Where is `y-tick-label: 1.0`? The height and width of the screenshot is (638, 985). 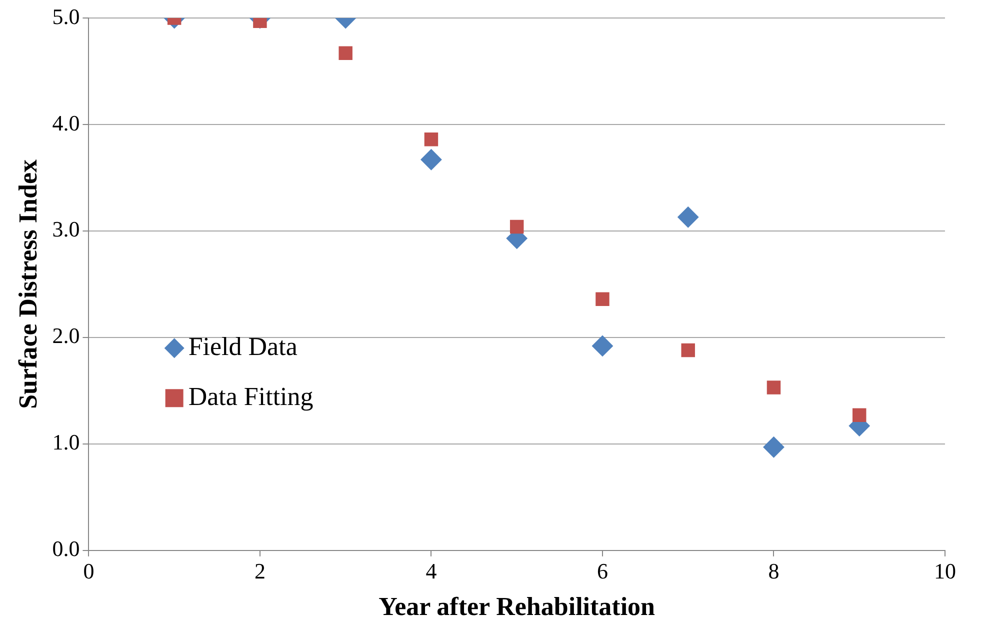 y-tick-label: 1.0 is located at coordinates (66, 442).